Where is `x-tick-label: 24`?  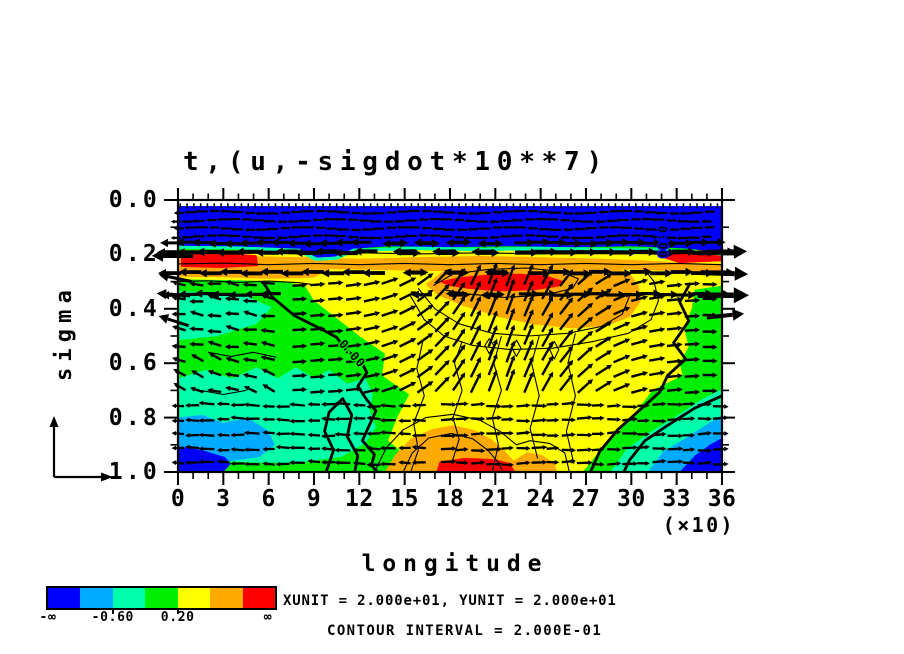
x-tick-label: 24 is located at coordinates (540, 499).